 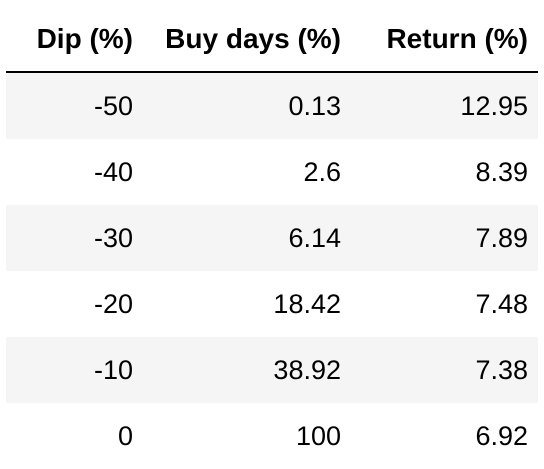 I want to click on table-row: -40 2.6 8.39, so click(x=272, y=172).